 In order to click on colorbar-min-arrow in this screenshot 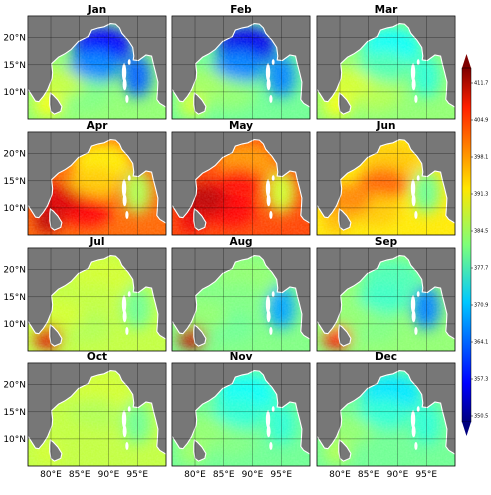, I will do `click(466, 429)`.